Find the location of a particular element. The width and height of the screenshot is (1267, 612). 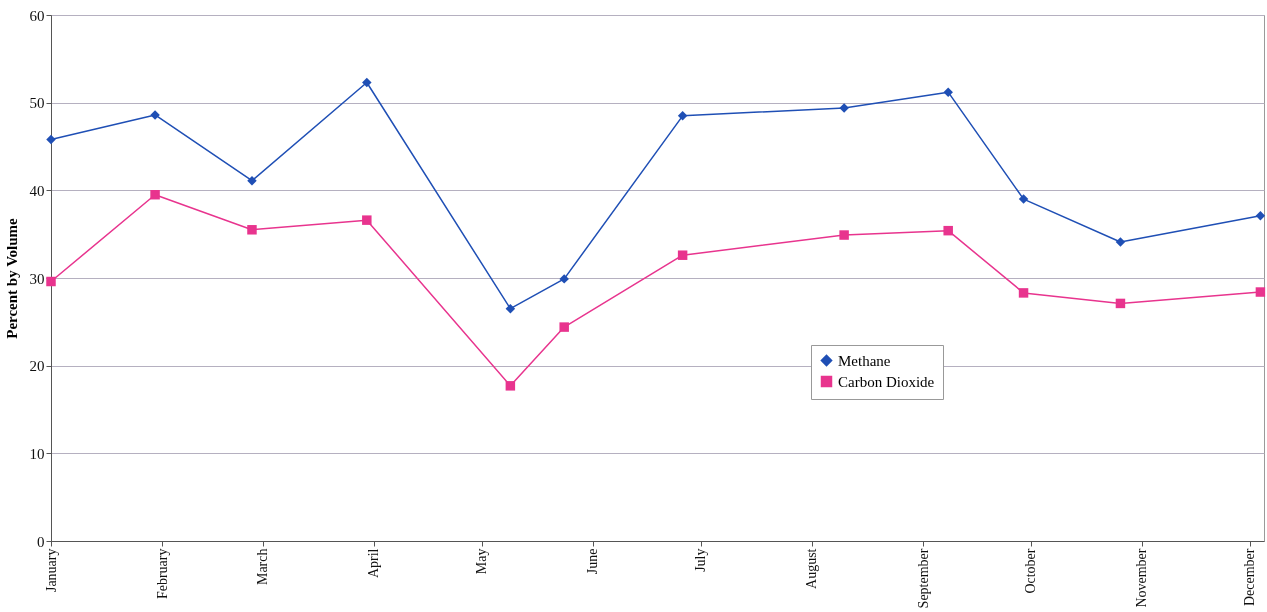

y-tick-label: 50 is located at coordinates (37, 103).